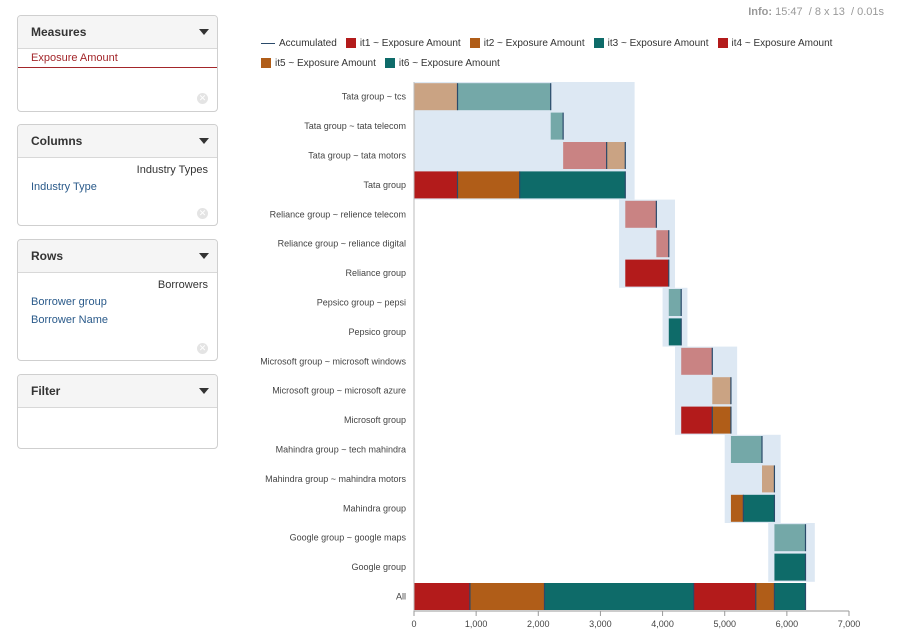  I want to click on legend-item-it4: it4 ~ Exposure Amount, so click(775, 43).